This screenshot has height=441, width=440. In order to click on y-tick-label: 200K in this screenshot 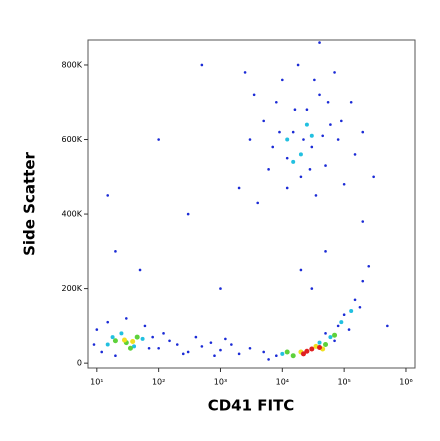, I will do `click(71, 288)`.